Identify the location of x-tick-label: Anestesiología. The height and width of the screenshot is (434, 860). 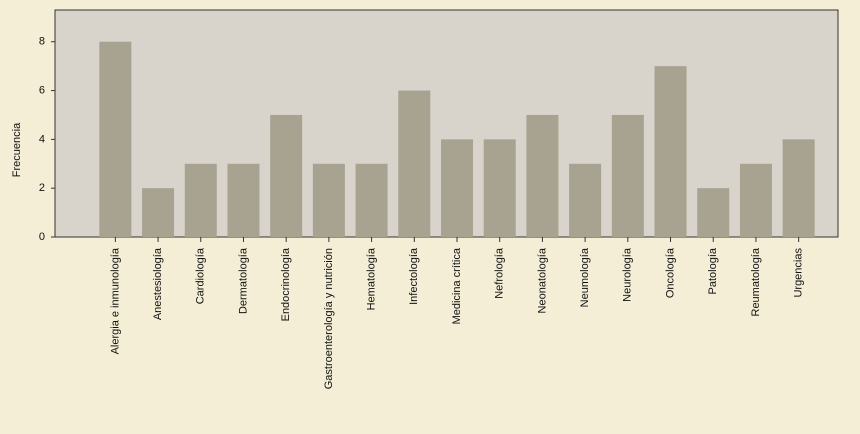
(158, 283).